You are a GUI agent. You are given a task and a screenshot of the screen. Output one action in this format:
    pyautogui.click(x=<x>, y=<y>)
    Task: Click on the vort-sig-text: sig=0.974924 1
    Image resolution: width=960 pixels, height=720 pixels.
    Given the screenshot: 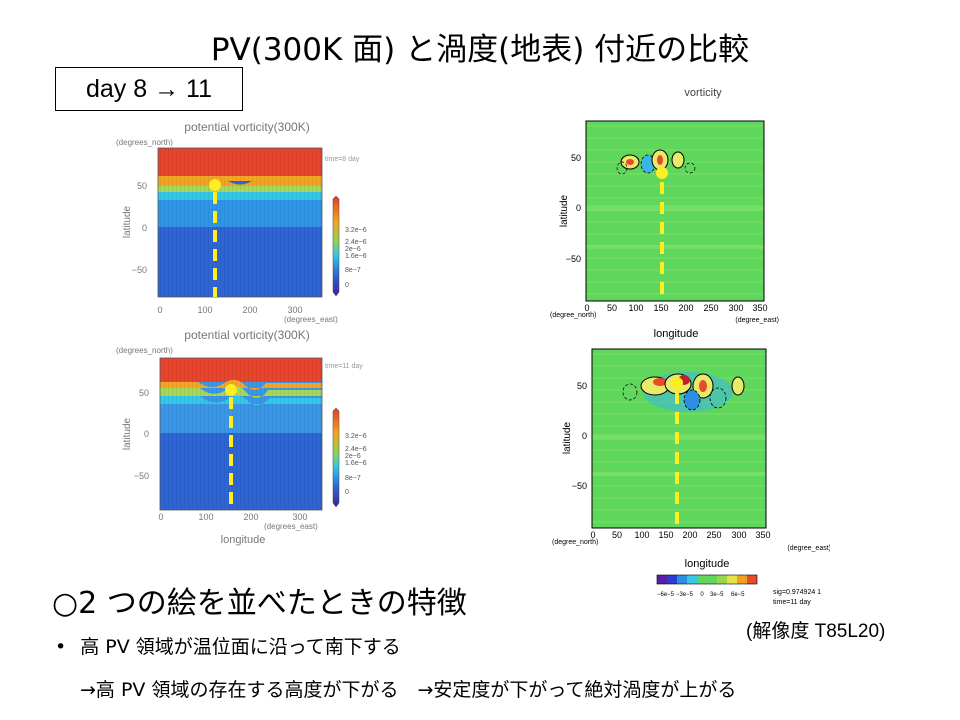 What is the action you would take?
    pyautogui.click(x=797, y=592)
    